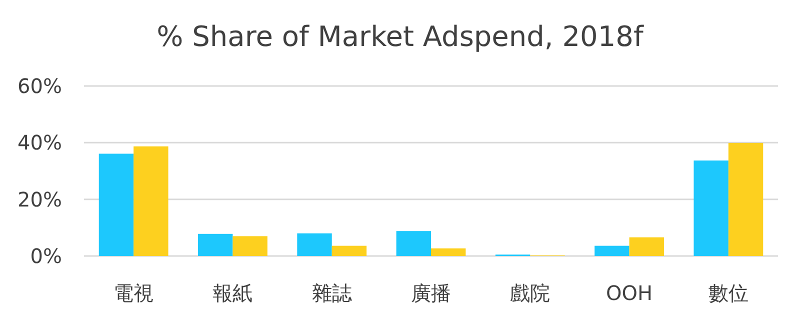 This screenshot has width=800, height=321. Describe the element at coordinates (40, 199) in the screenshot. I see `y-tick-label: 20%` at that location.